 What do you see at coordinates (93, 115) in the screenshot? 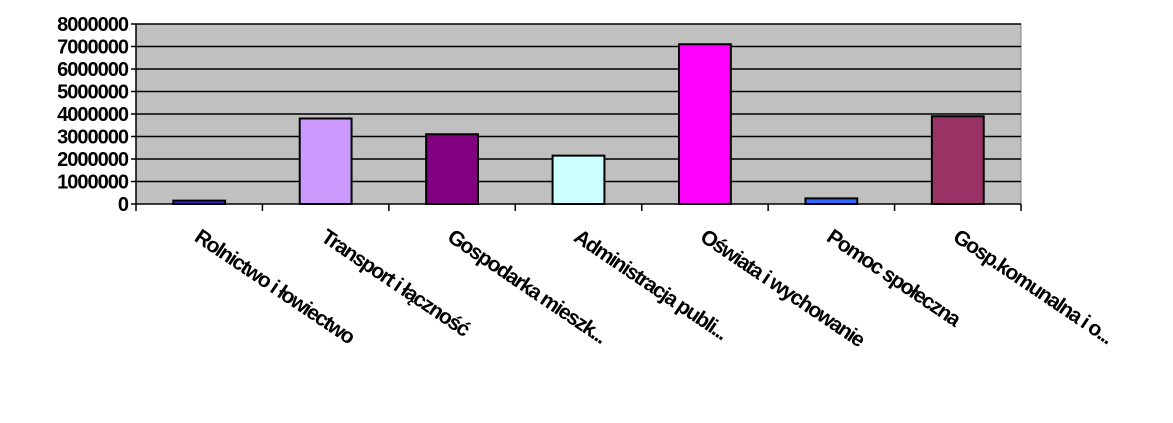
I see `y-tick-label: 4000000` at bounding box center [93, 115].